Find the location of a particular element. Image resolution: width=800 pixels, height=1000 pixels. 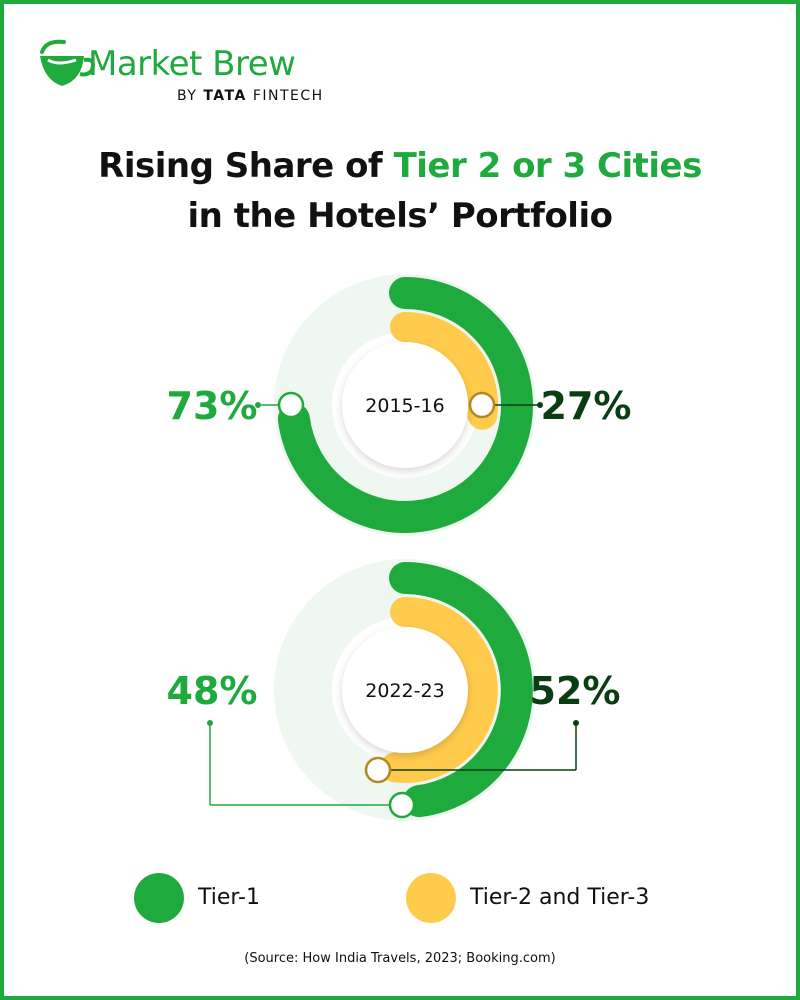

page-title-line-2: in the Hotels’ Portfolio is located at coordinates (400, 216).